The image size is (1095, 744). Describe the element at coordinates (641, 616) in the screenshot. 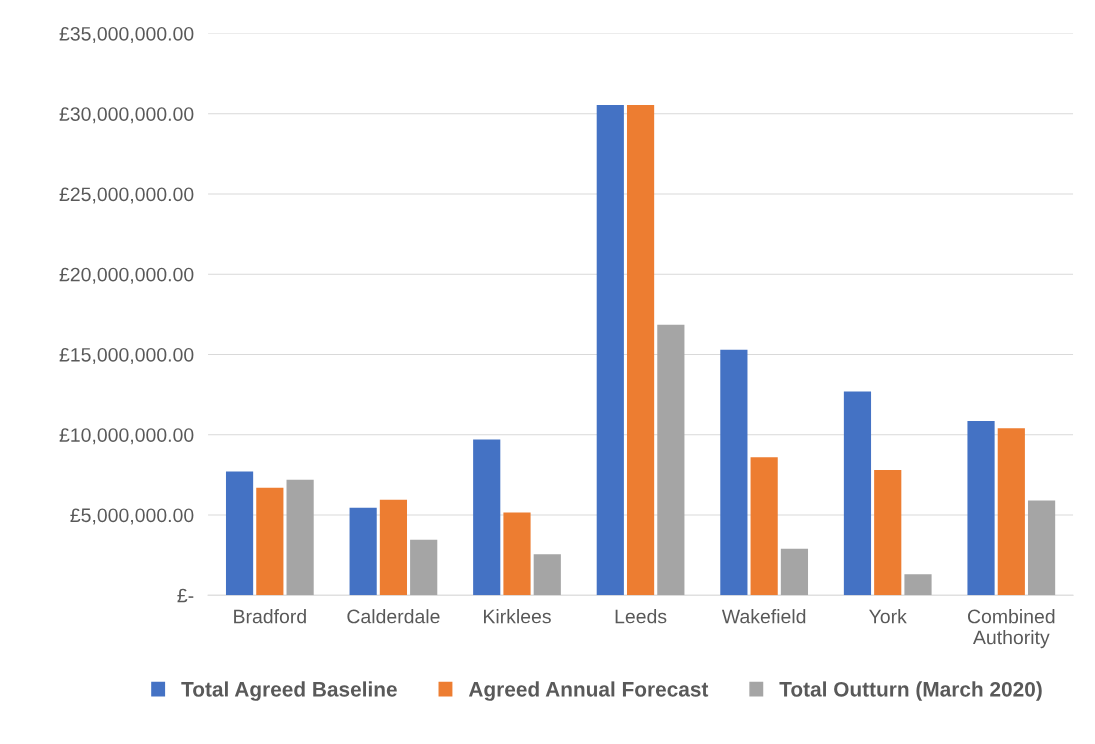

I see `x-tick-label: Leeds` at that location.